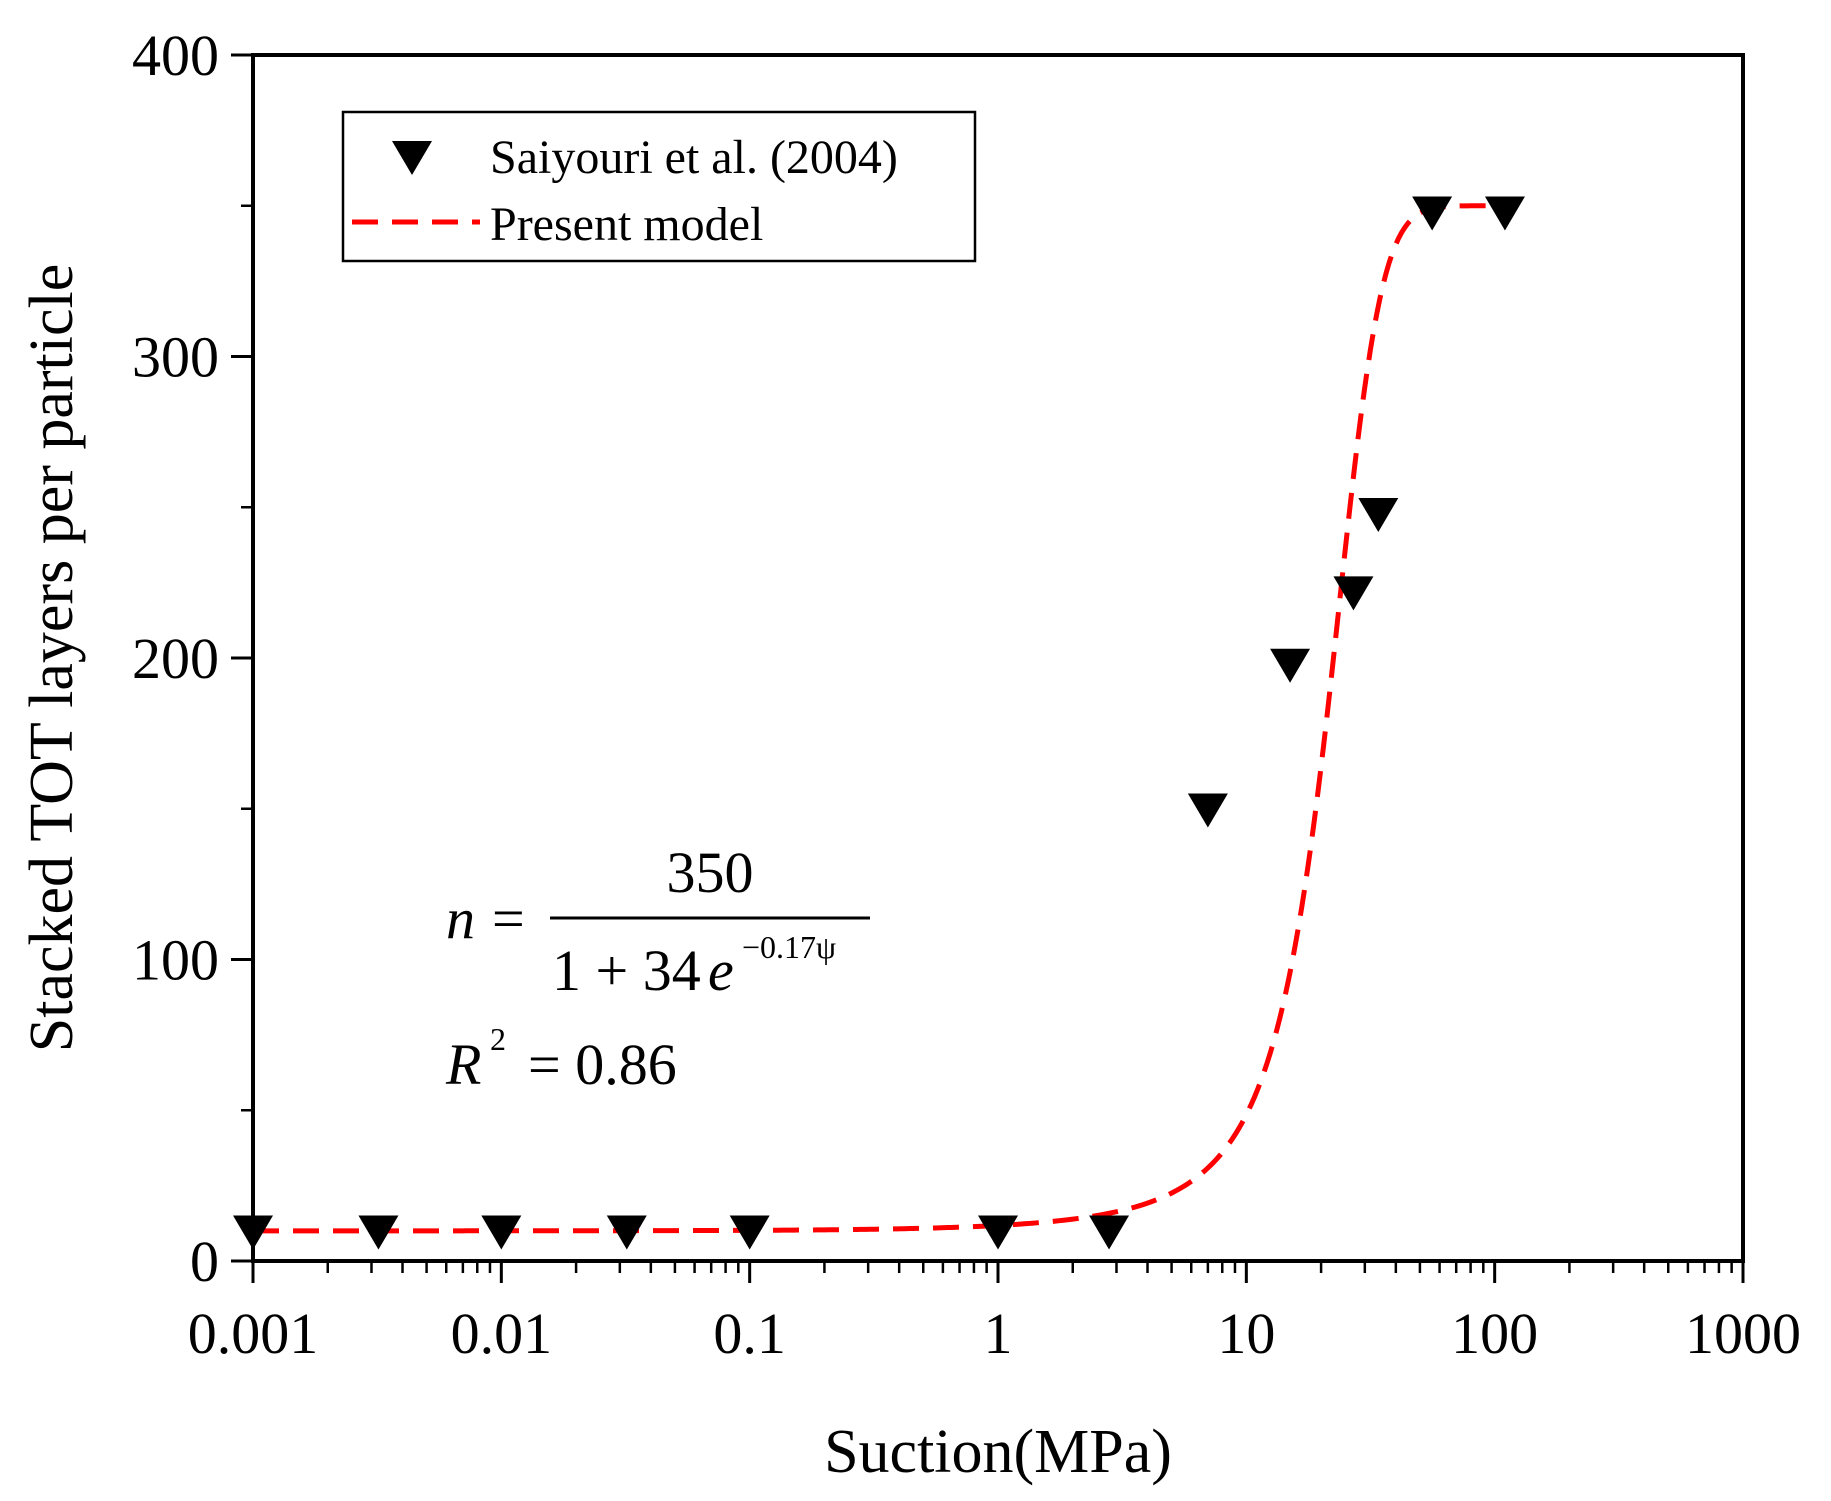  What do you see at coordinates (1743, 1333) in the screenshot?
I see `x-tick-label: 1000` at bounding box center [1743, 1333].